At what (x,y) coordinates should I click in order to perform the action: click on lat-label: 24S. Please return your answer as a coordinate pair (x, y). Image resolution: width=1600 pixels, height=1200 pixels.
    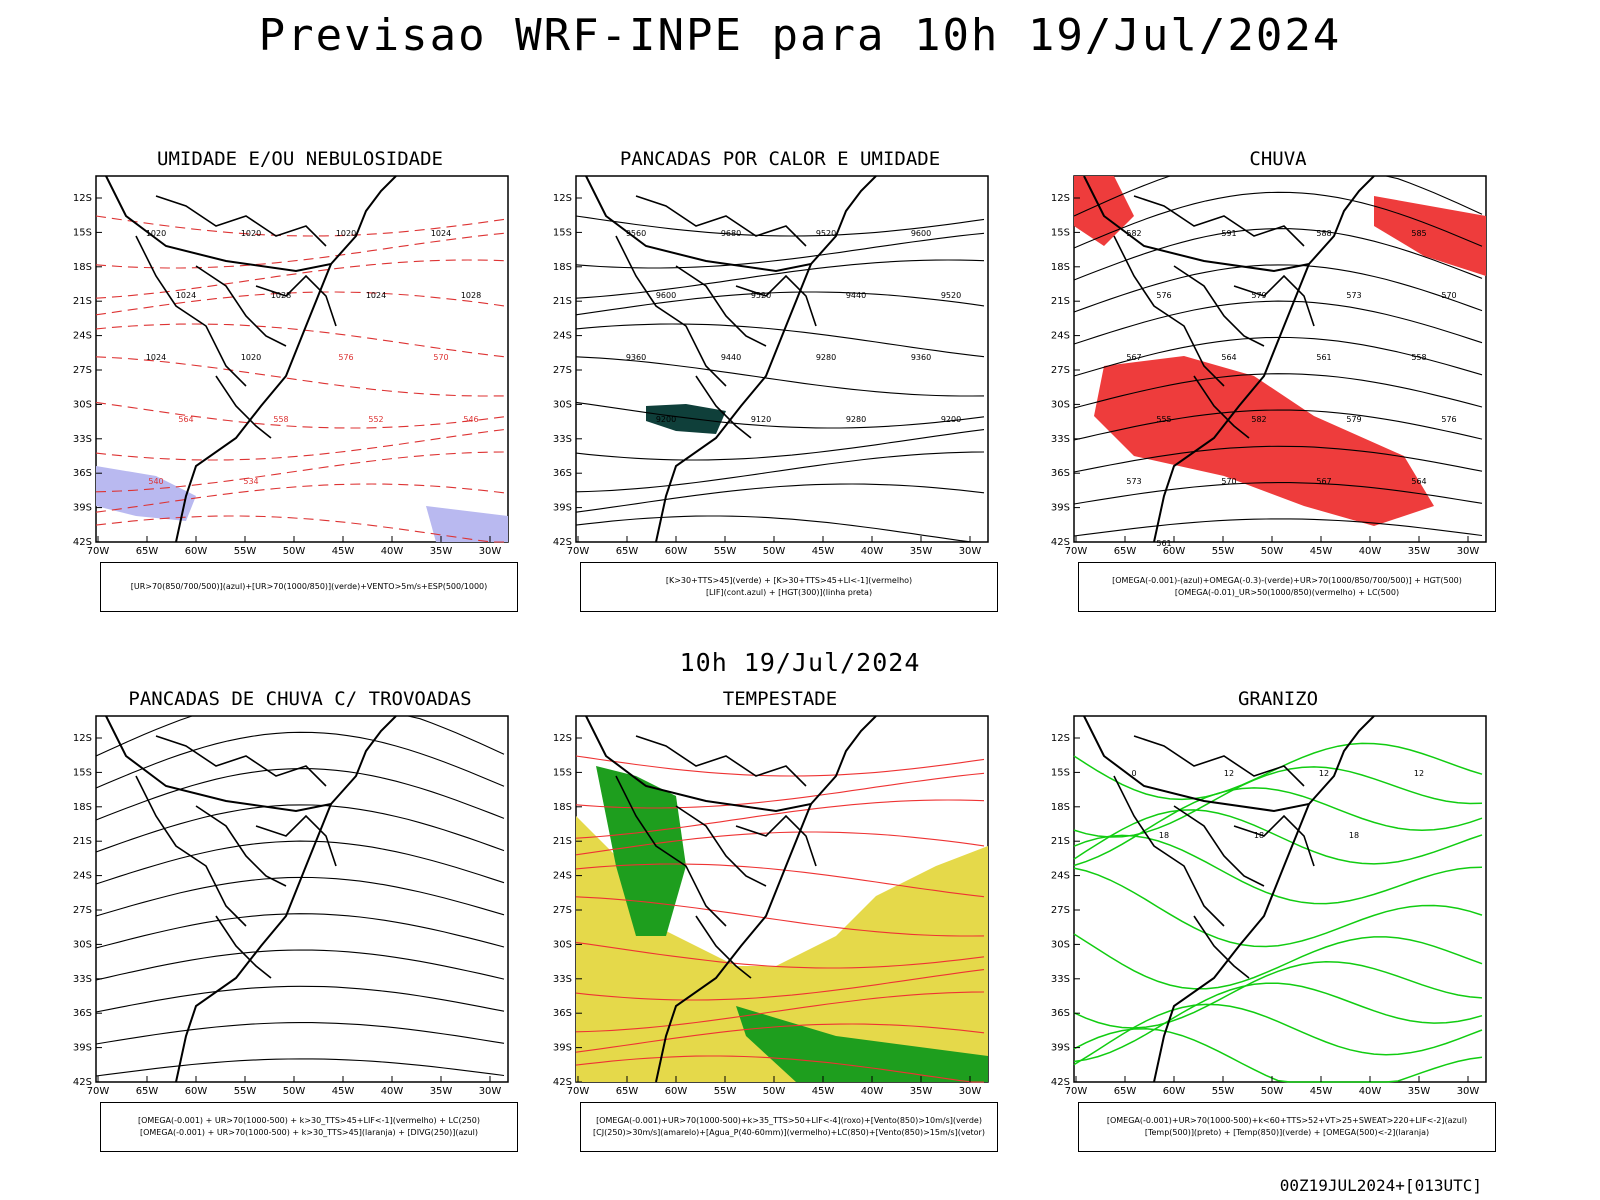
    Looking at the image, I should click on (82, 876).